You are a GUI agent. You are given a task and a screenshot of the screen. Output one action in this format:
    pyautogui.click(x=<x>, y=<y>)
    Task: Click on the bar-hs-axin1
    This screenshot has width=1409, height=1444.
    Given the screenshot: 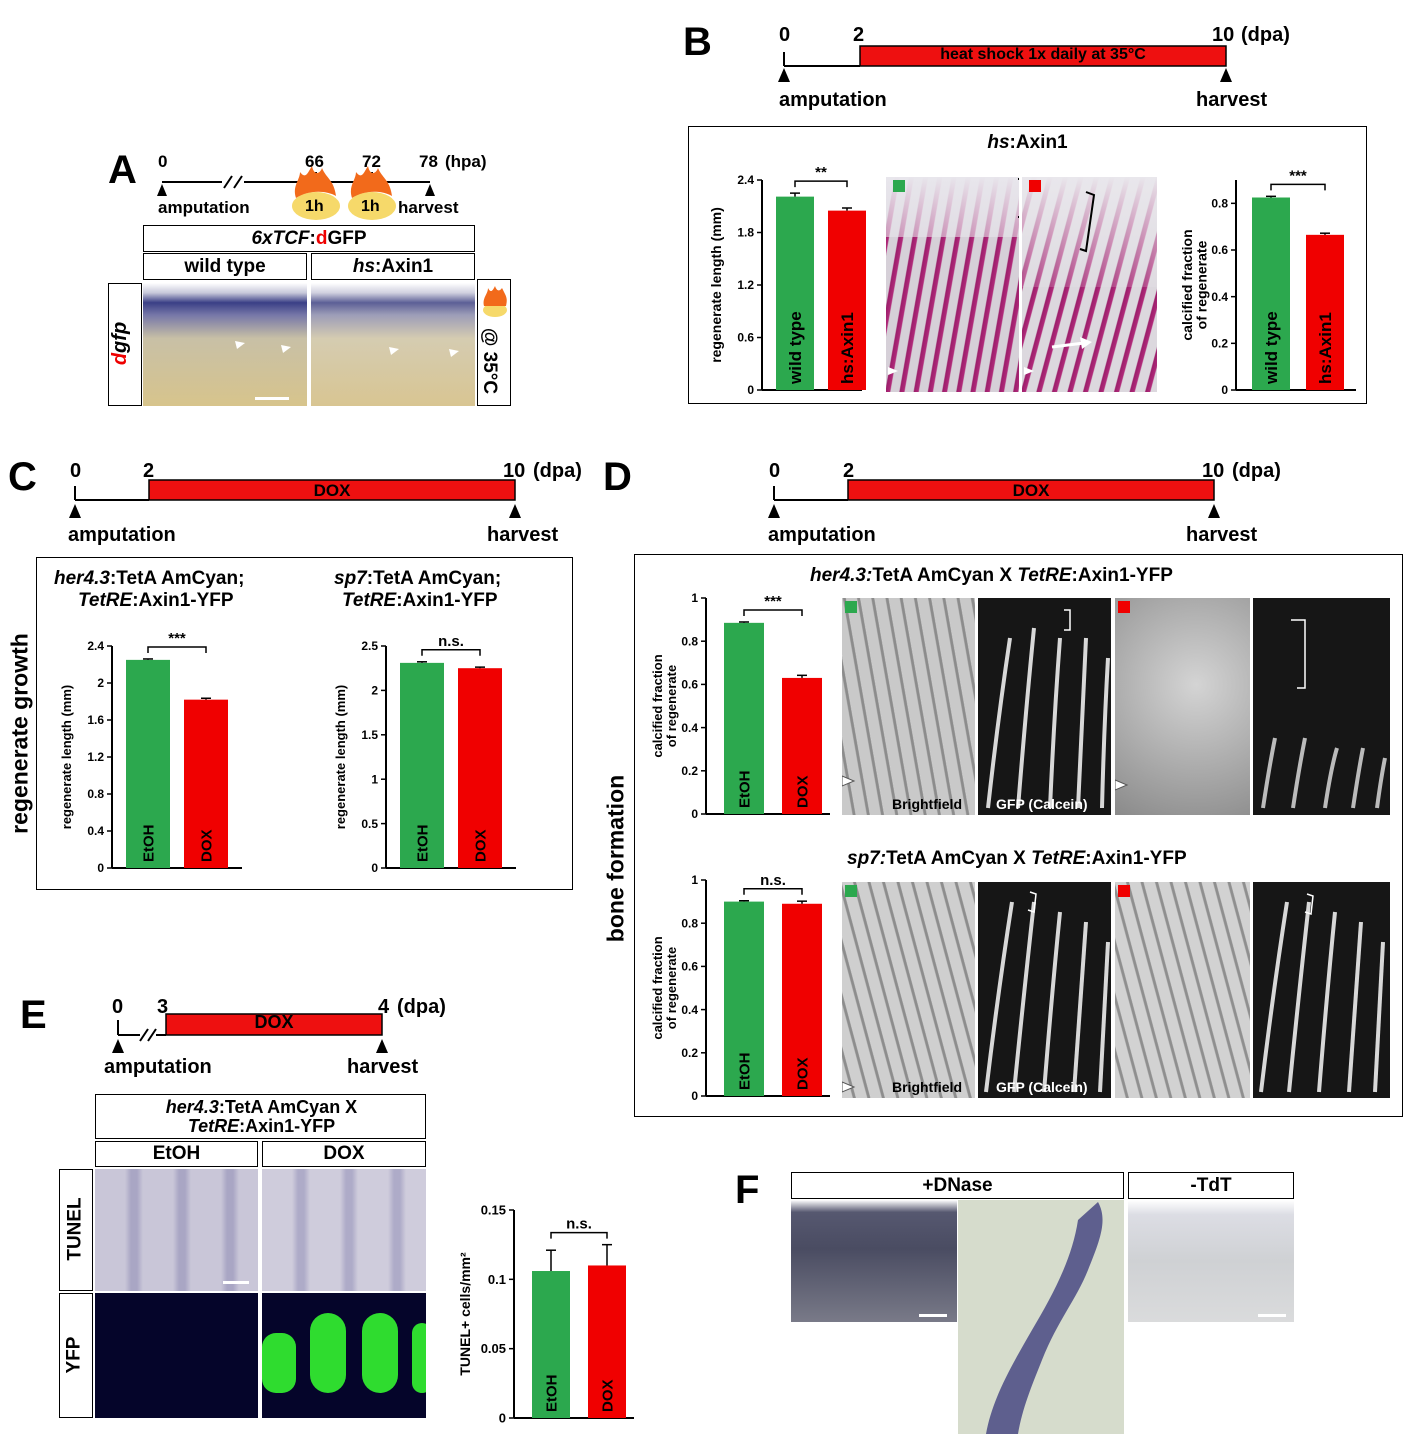 What is the action you would take?
    pyautogui.click(x=847, y=300)
    